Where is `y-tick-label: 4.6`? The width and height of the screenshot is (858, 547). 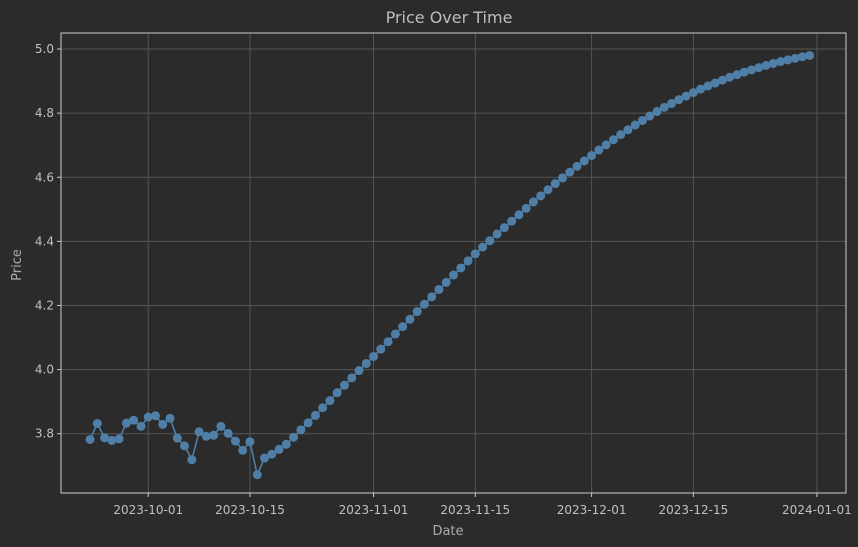
y-tick-label: 4.6 is located at coordinates (44, 177).